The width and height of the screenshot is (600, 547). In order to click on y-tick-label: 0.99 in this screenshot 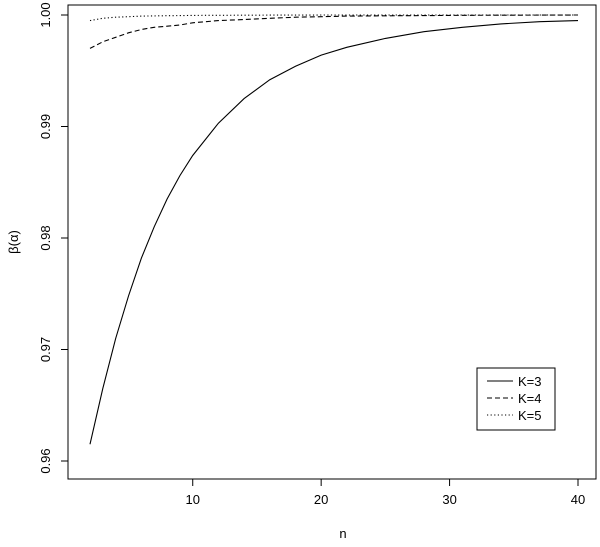, I will do `click(45, 126)`.